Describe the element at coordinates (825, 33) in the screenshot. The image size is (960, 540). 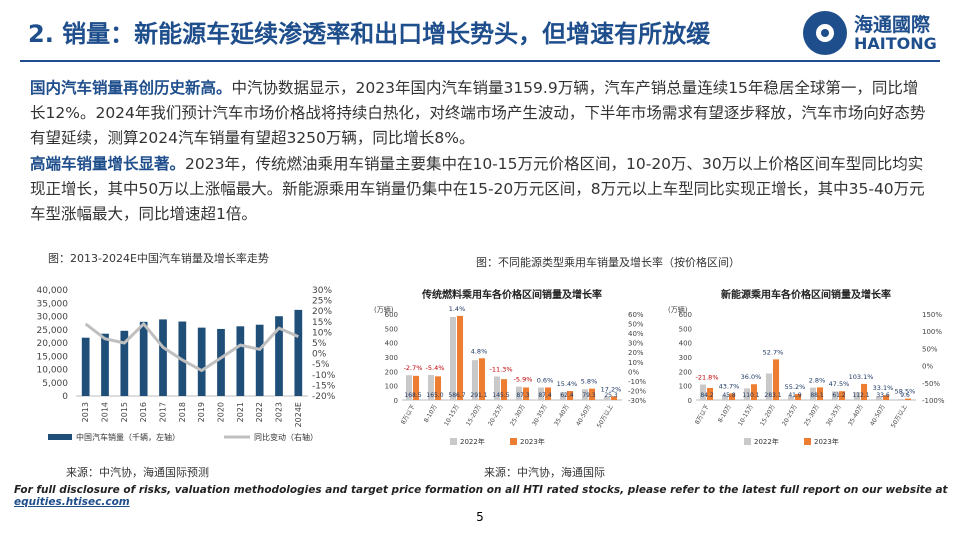
I see `logo-icon` at that location.